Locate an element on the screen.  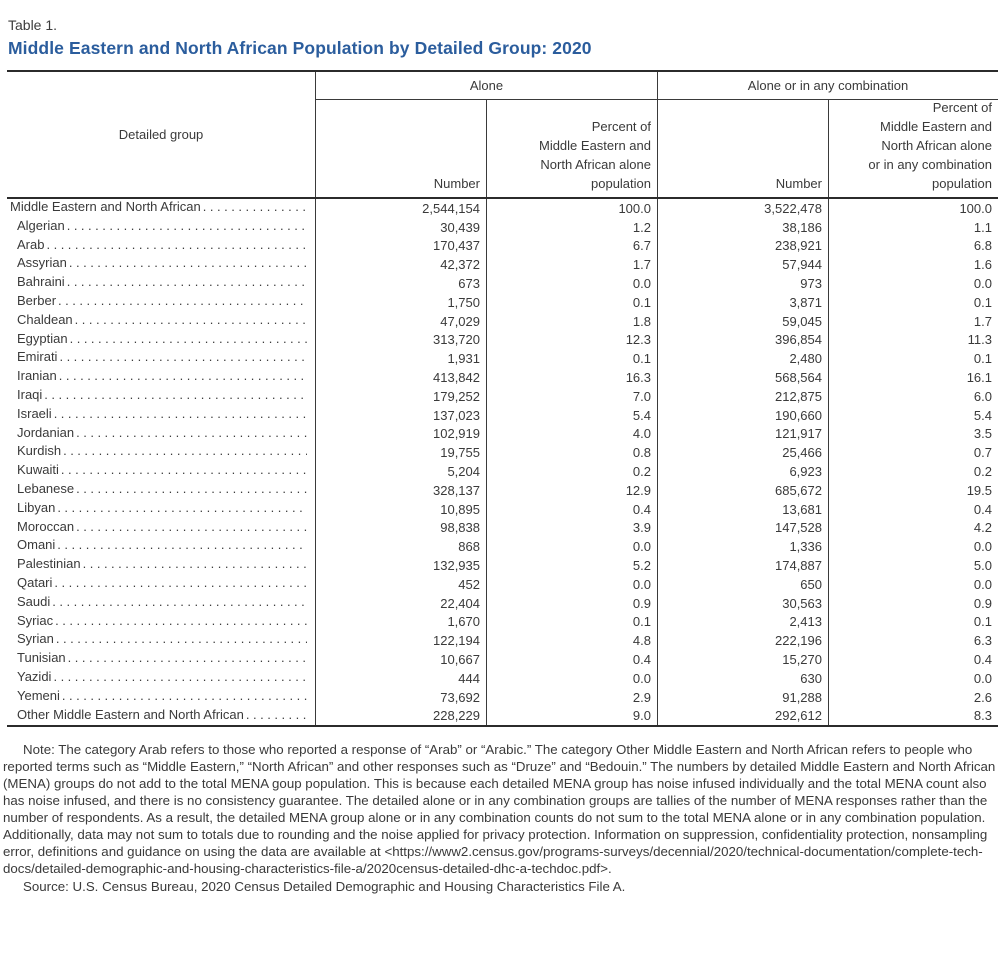
group-name-cell: Kurdish is located at coordinates (161, 452).